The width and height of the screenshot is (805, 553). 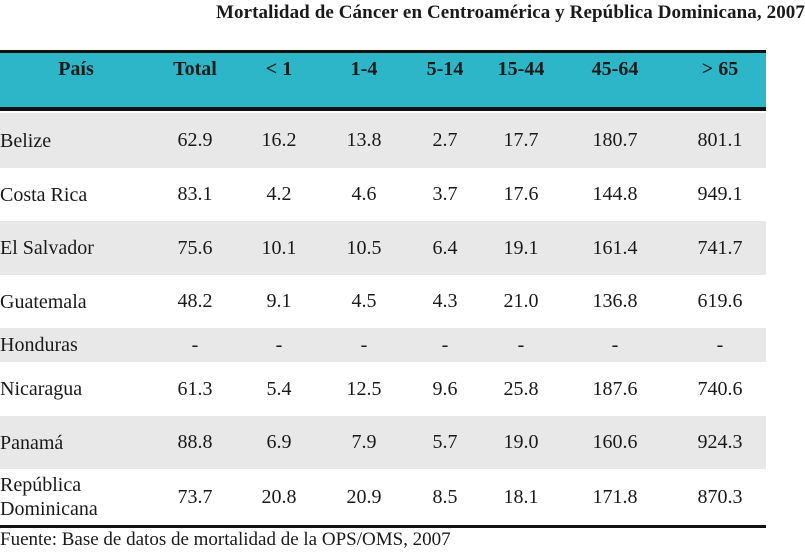 What do you see at coordinates (364, 69) in the screenshot?
I see `column-header: 1-4` at bounding box center [364, 69].